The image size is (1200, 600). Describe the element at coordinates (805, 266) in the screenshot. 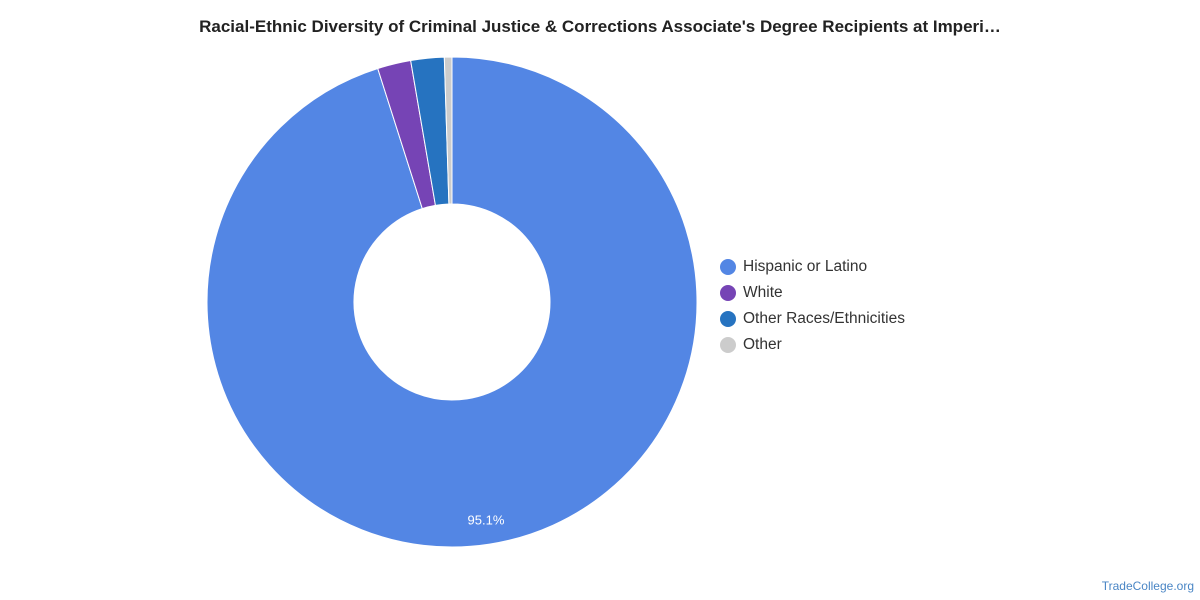

I see `legend-label: Hispanic or Latino` at that location.